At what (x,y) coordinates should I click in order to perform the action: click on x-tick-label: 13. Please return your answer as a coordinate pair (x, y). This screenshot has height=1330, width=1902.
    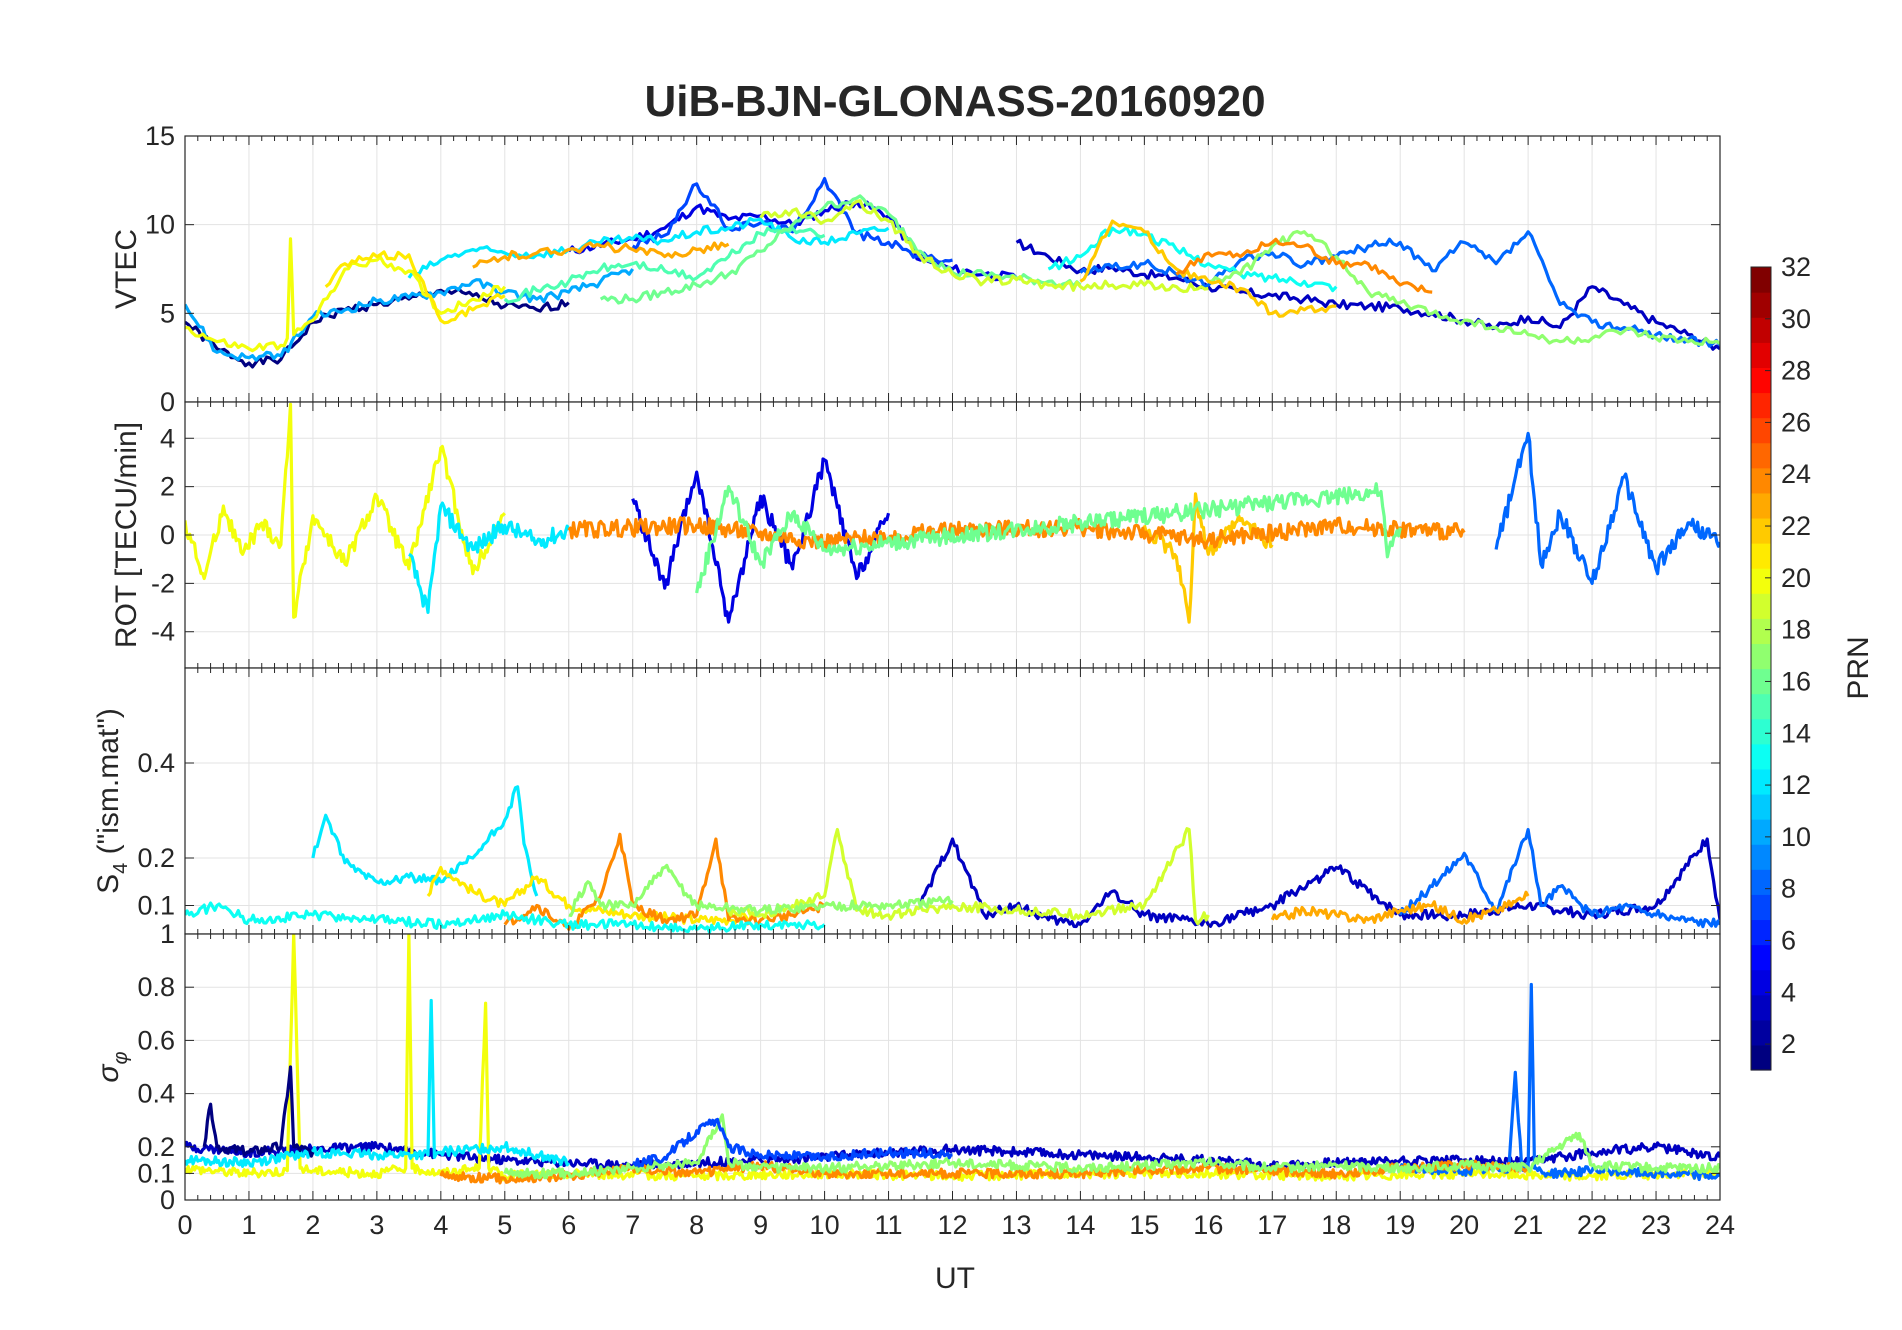
    Looking at the image, I should click on (1016, 1225).